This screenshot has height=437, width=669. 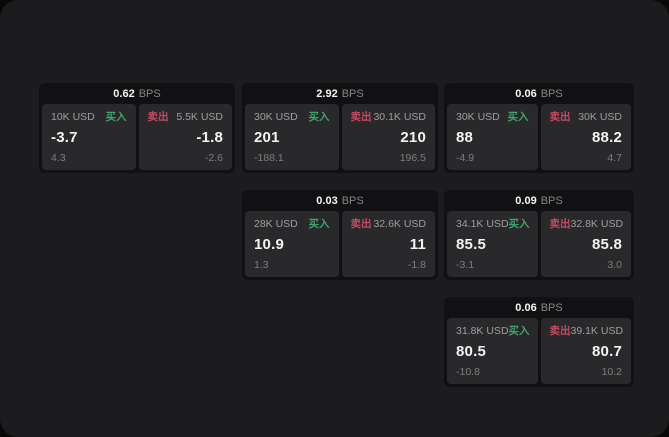 I want to click on spread-header: 0.03 BPS, so click(x=340, y=200).